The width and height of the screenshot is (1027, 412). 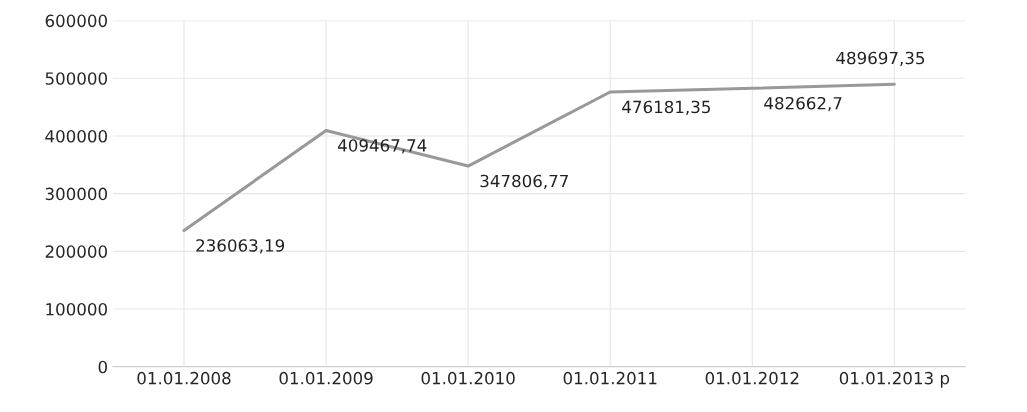 I want to click on y-tick-label: 300000, so click(x=76, y=194).